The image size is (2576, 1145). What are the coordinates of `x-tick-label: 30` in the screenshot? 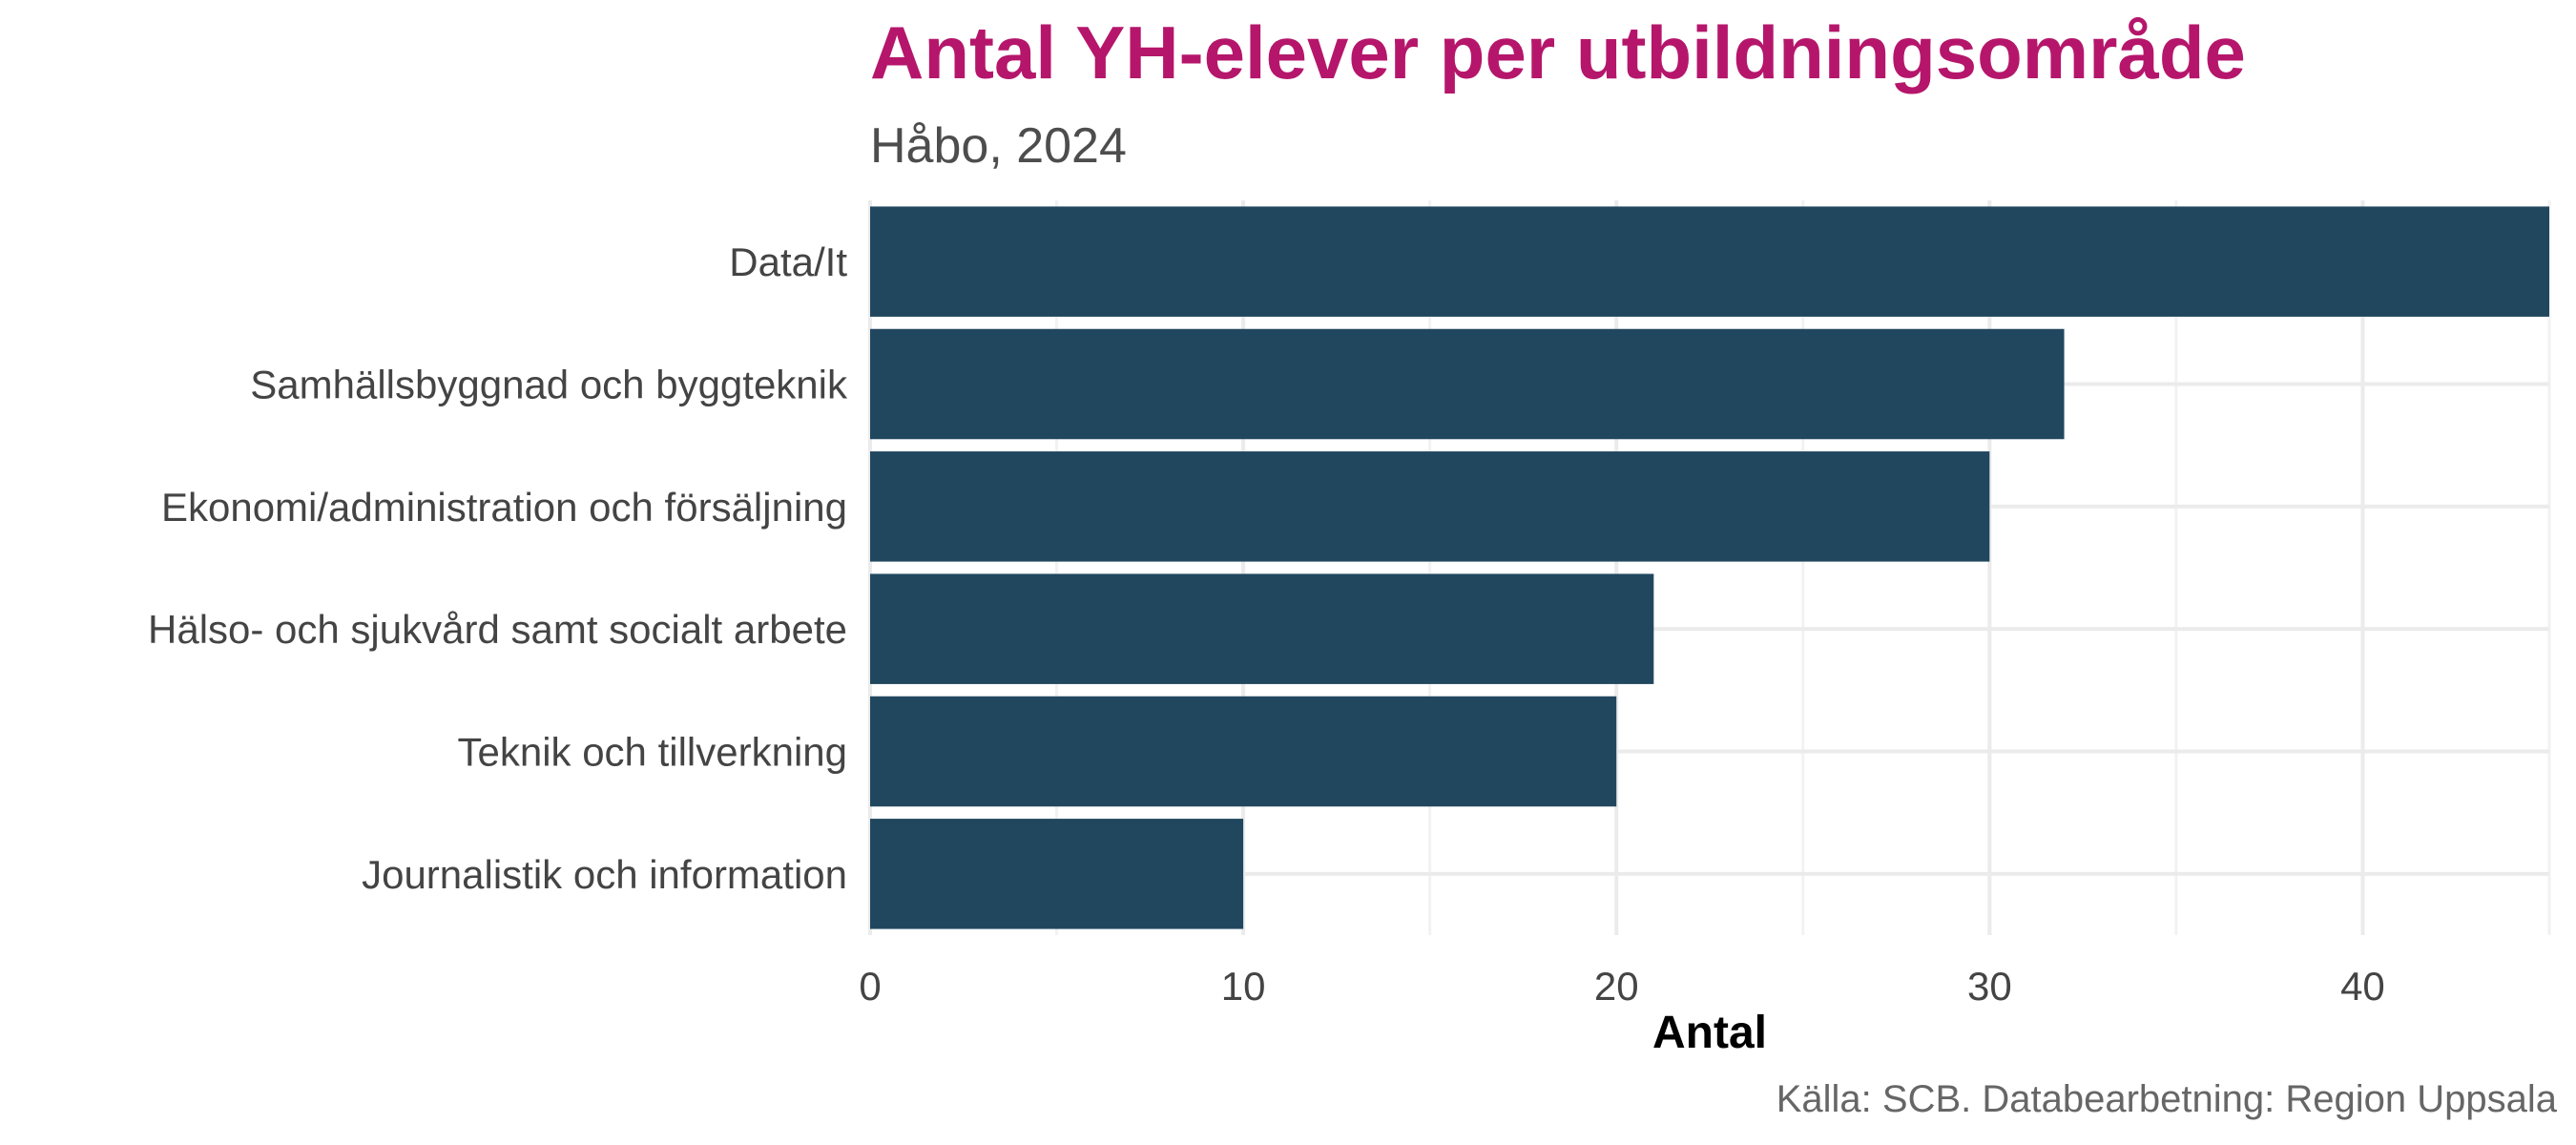 It's located at (1989, 987).